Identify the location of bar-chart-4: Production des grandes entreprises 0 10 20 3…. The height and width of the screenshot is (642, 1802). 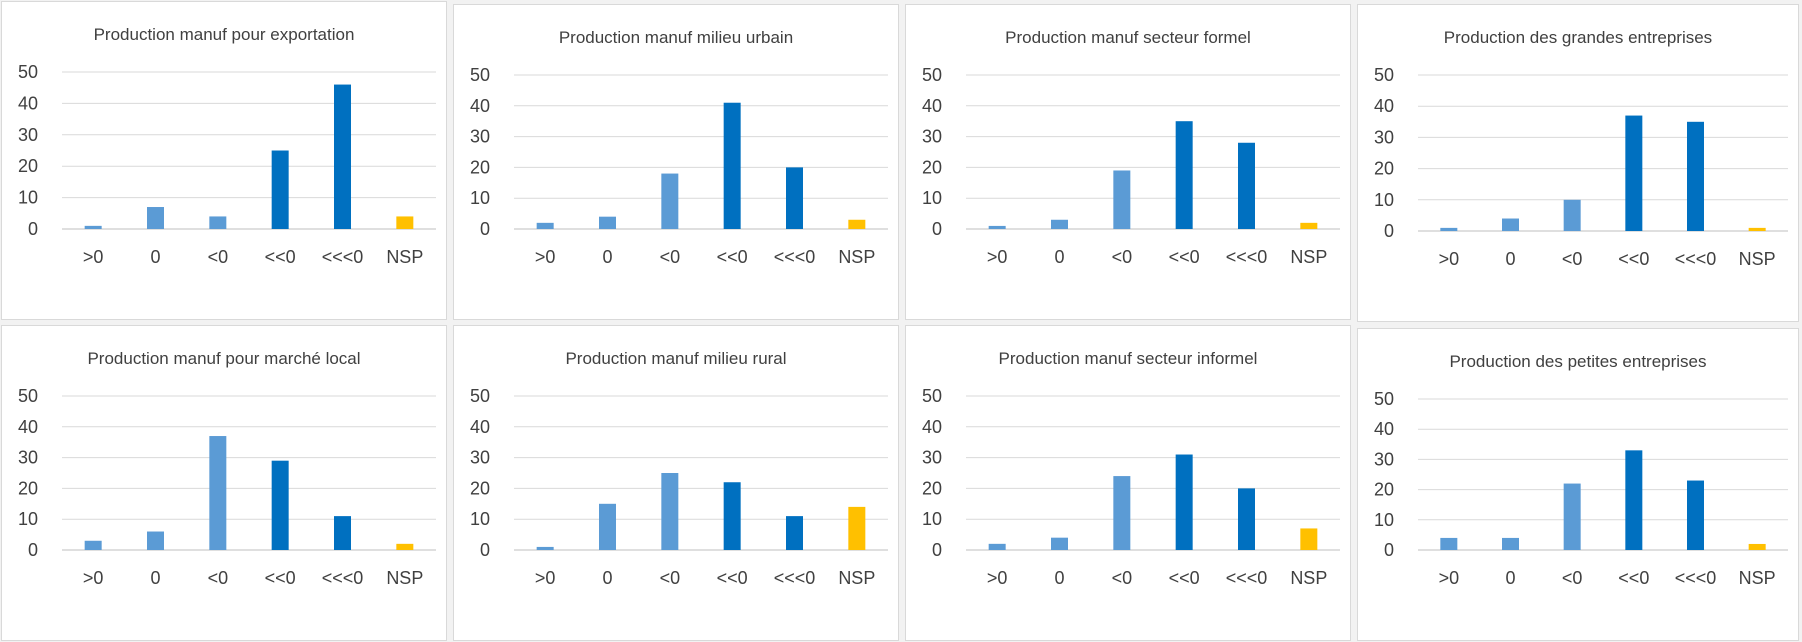
(1581, 148).